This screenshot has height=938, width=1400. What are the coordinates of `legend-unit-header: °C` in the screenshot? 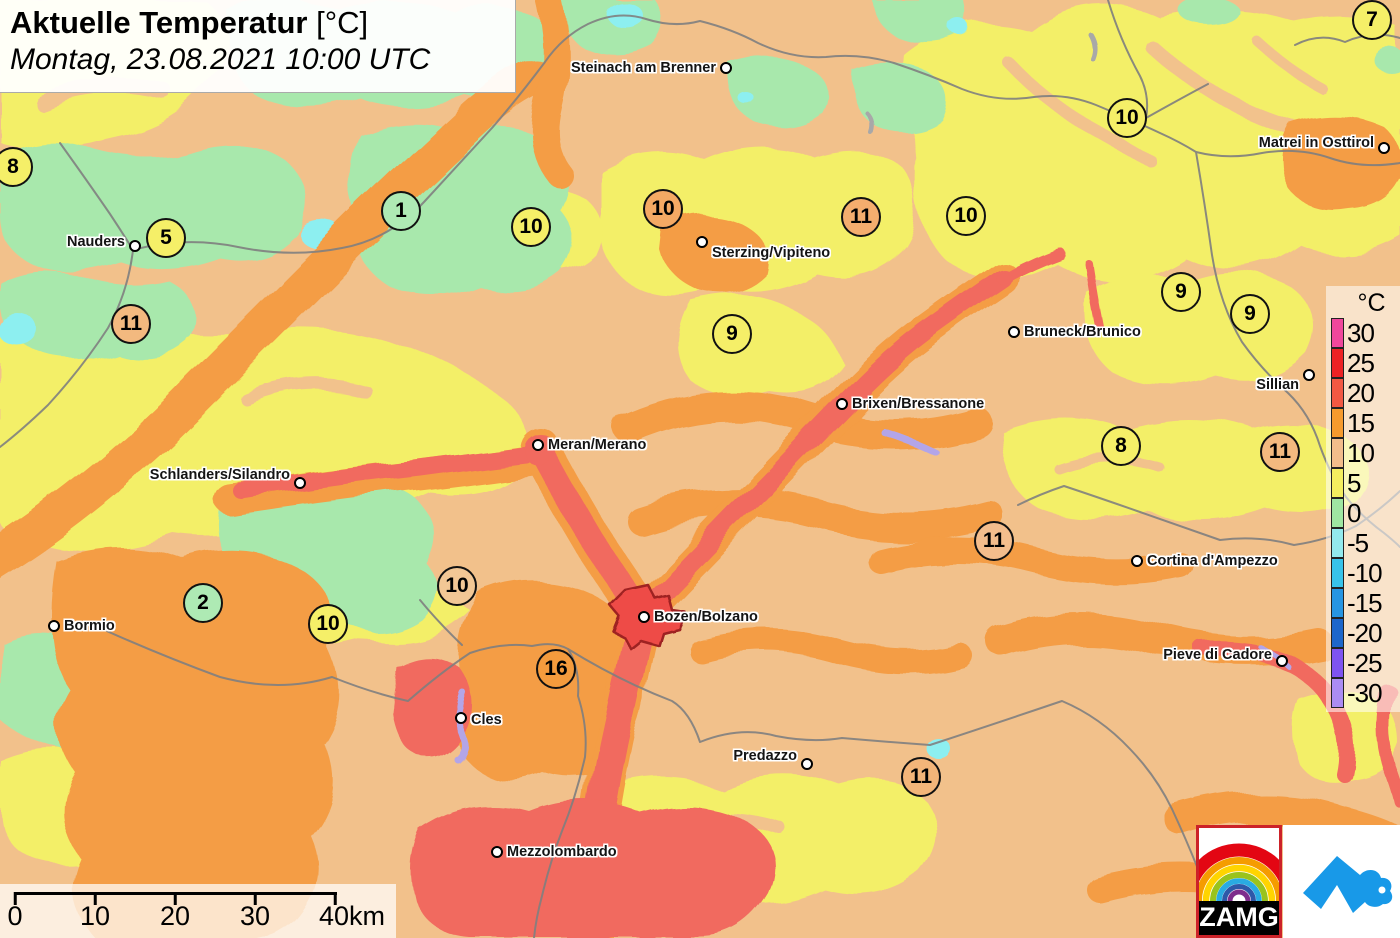 It's located at (1371, 303).